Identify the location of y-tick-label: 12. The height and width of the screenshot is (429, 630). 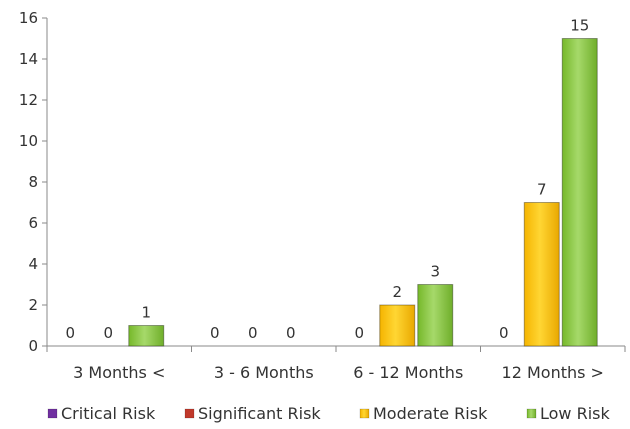
(28, 100).